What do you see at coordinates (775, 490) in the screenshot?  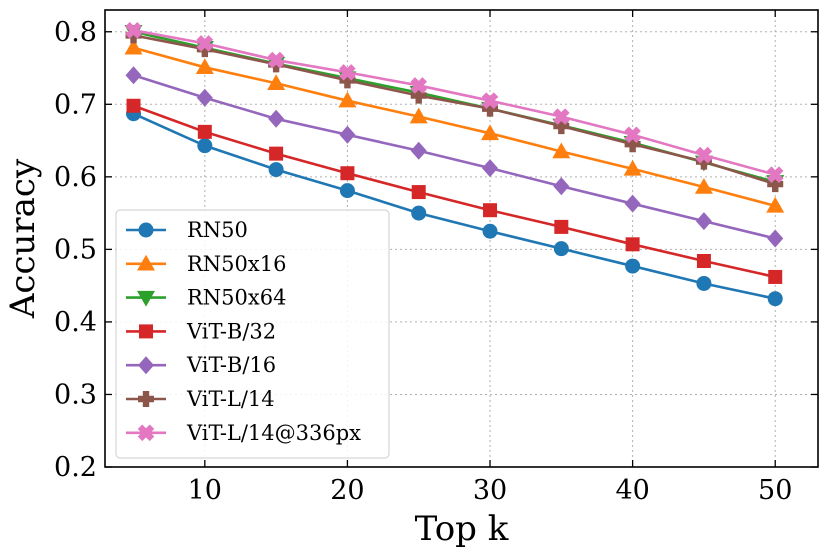 I see `x-tick-label: 50` at bounding box center [775, 490].